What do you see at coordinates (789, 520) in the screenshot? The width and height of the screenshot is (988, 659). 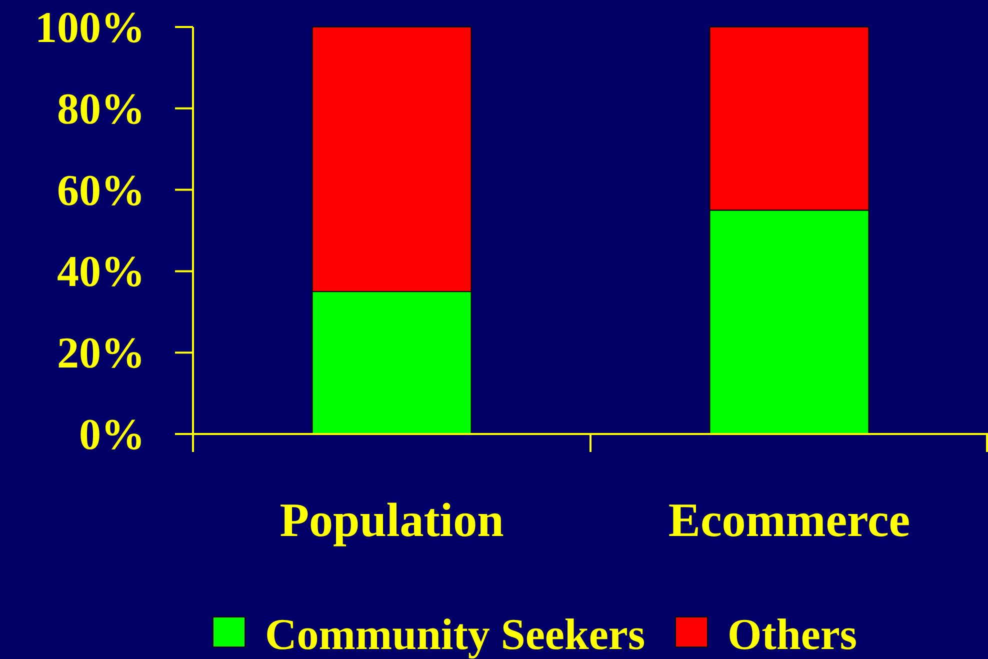 I see `x-tick-label: Ecommerce` at bounding box center [789, 520].